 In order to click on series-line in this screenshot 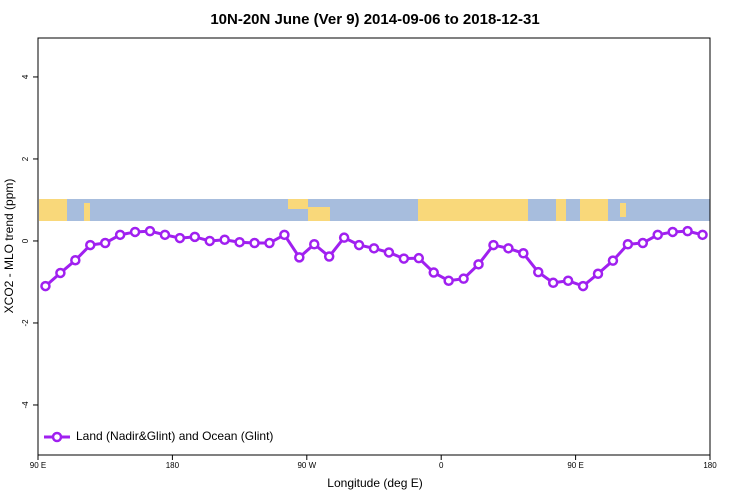, I will do `click(373, 258)`.